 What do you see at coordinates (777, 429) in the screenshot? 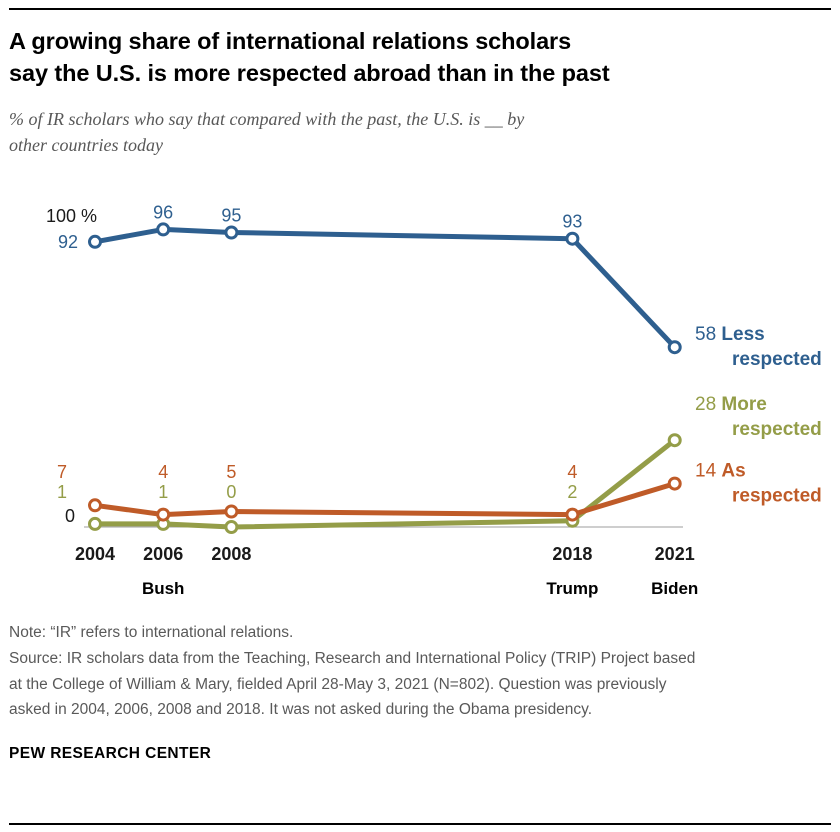
I see `end-label-more-respected-line-2: respected` at bounding box center [777, 429].